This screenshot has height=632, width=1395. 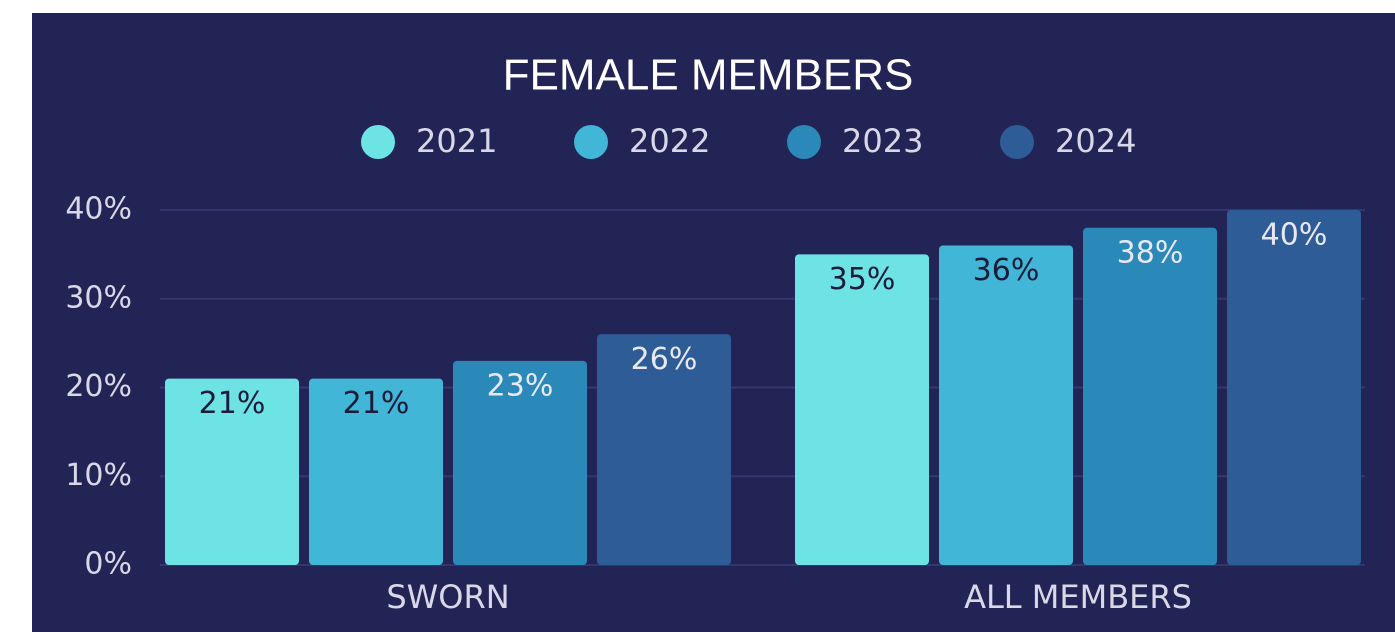 I want to click on y-tick-label: 10%, so click(x=98, y=475).